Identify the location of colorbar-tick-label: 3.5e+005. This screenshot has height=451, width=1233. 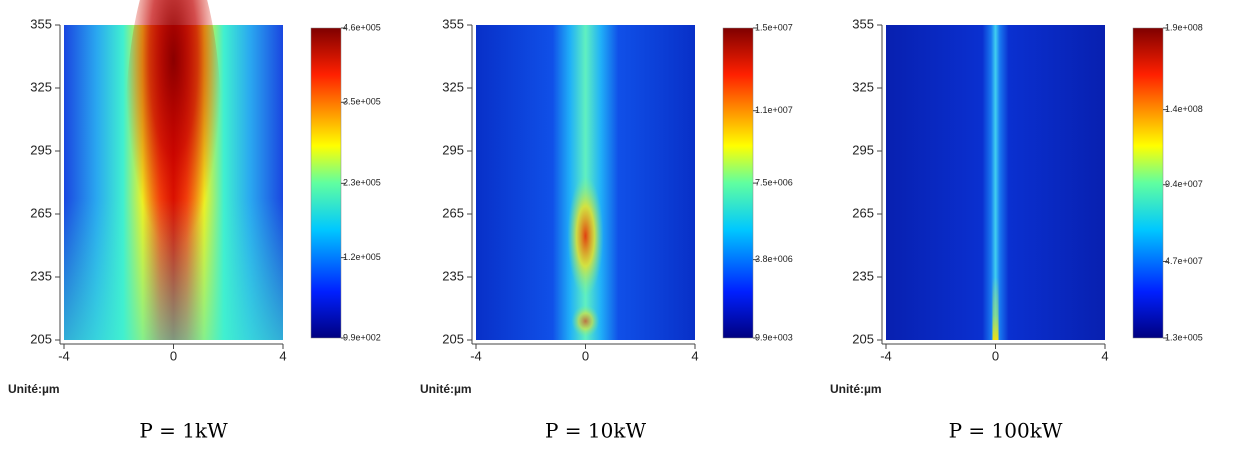
(362, 102).